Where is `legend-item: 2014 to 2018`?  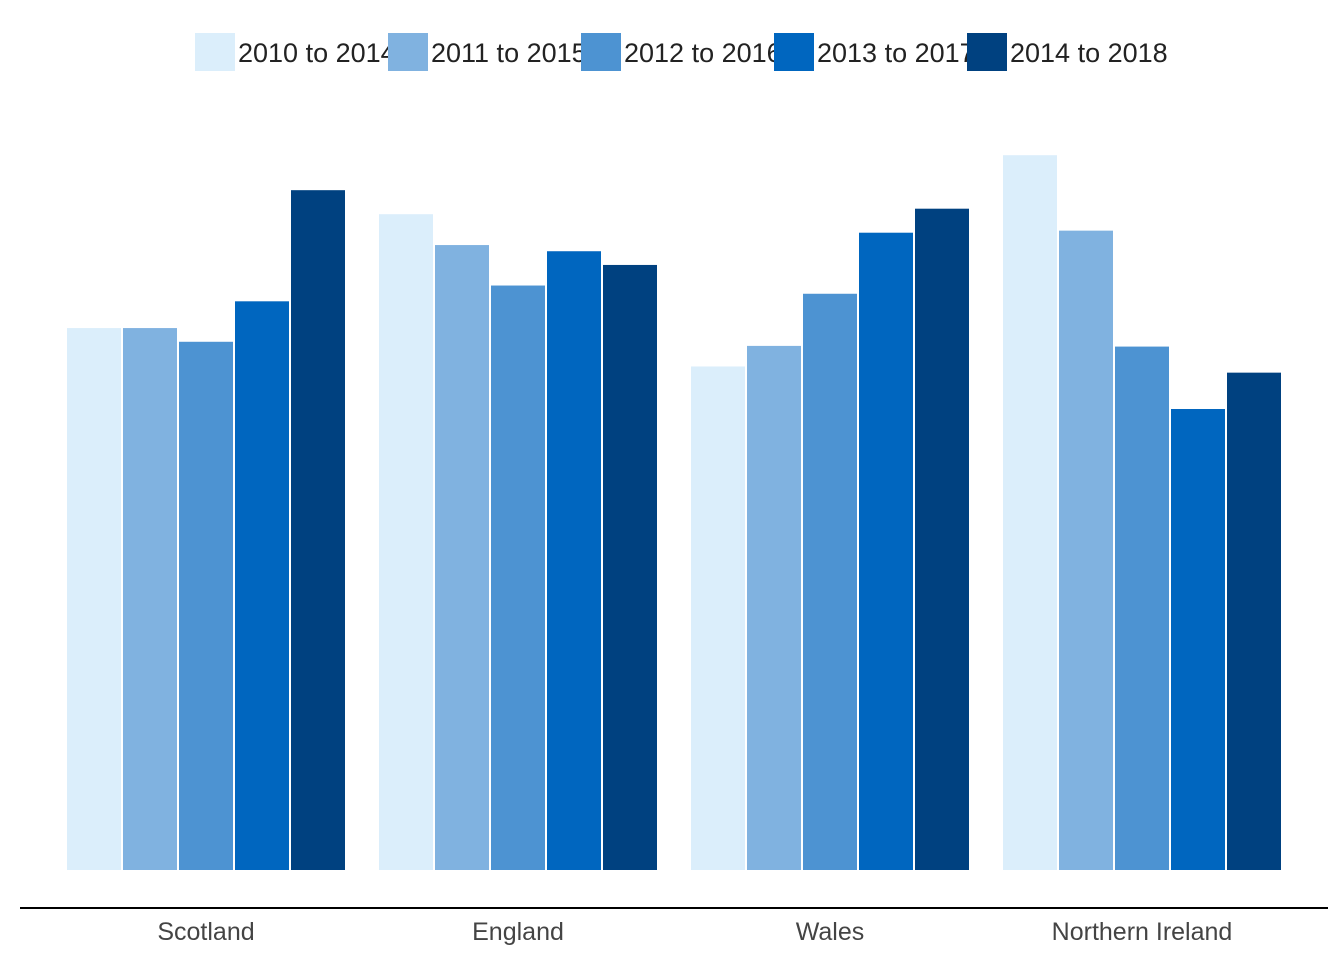 legend-item: 2014 to 2018 is located at coordinates (1067, 52).